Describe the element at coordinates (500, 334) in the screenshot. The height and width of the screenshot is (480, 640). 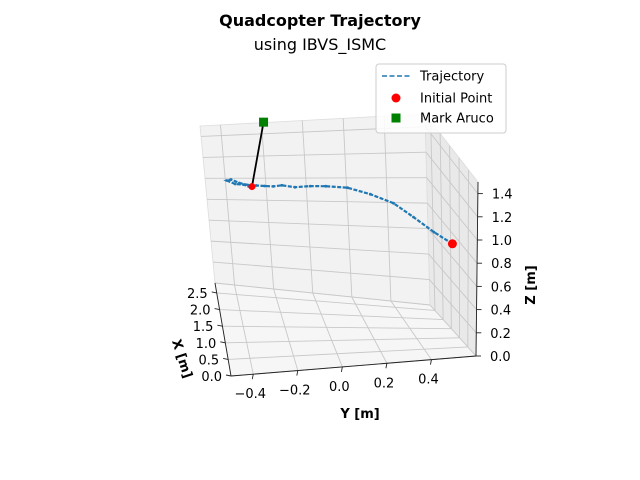
I see `z-tick-label: 0.2` at that location.